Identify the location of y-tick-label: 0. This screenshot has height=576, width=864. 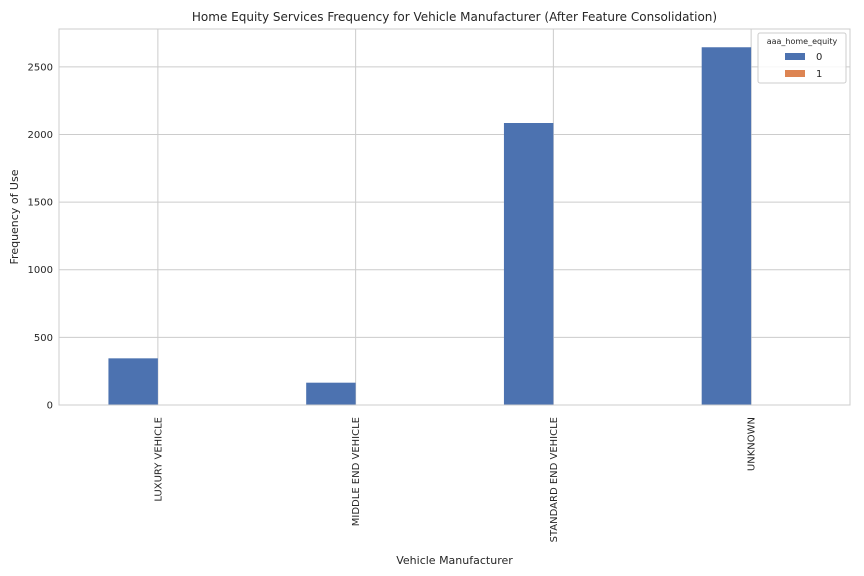
(50, 406).